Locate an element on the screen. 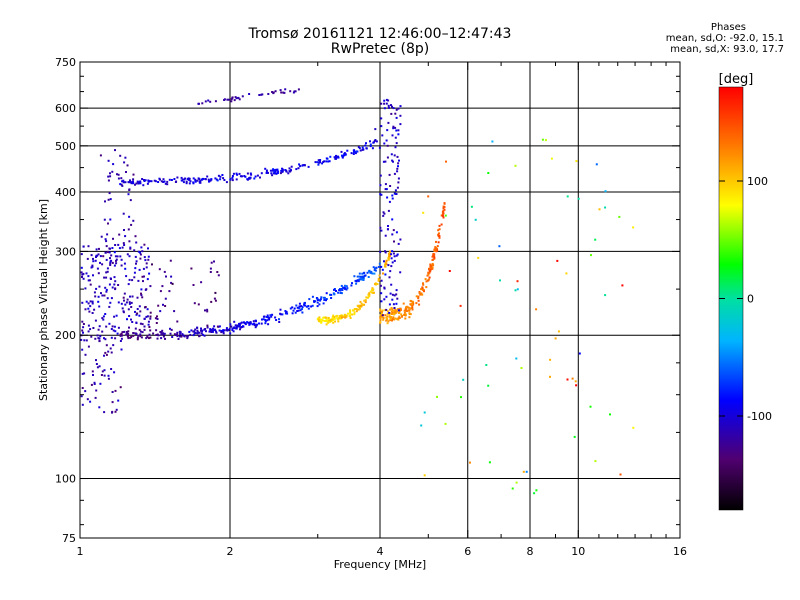 This screenshot has width=800, height=600. phases-title: Phases is located at coordinates (728, 27).